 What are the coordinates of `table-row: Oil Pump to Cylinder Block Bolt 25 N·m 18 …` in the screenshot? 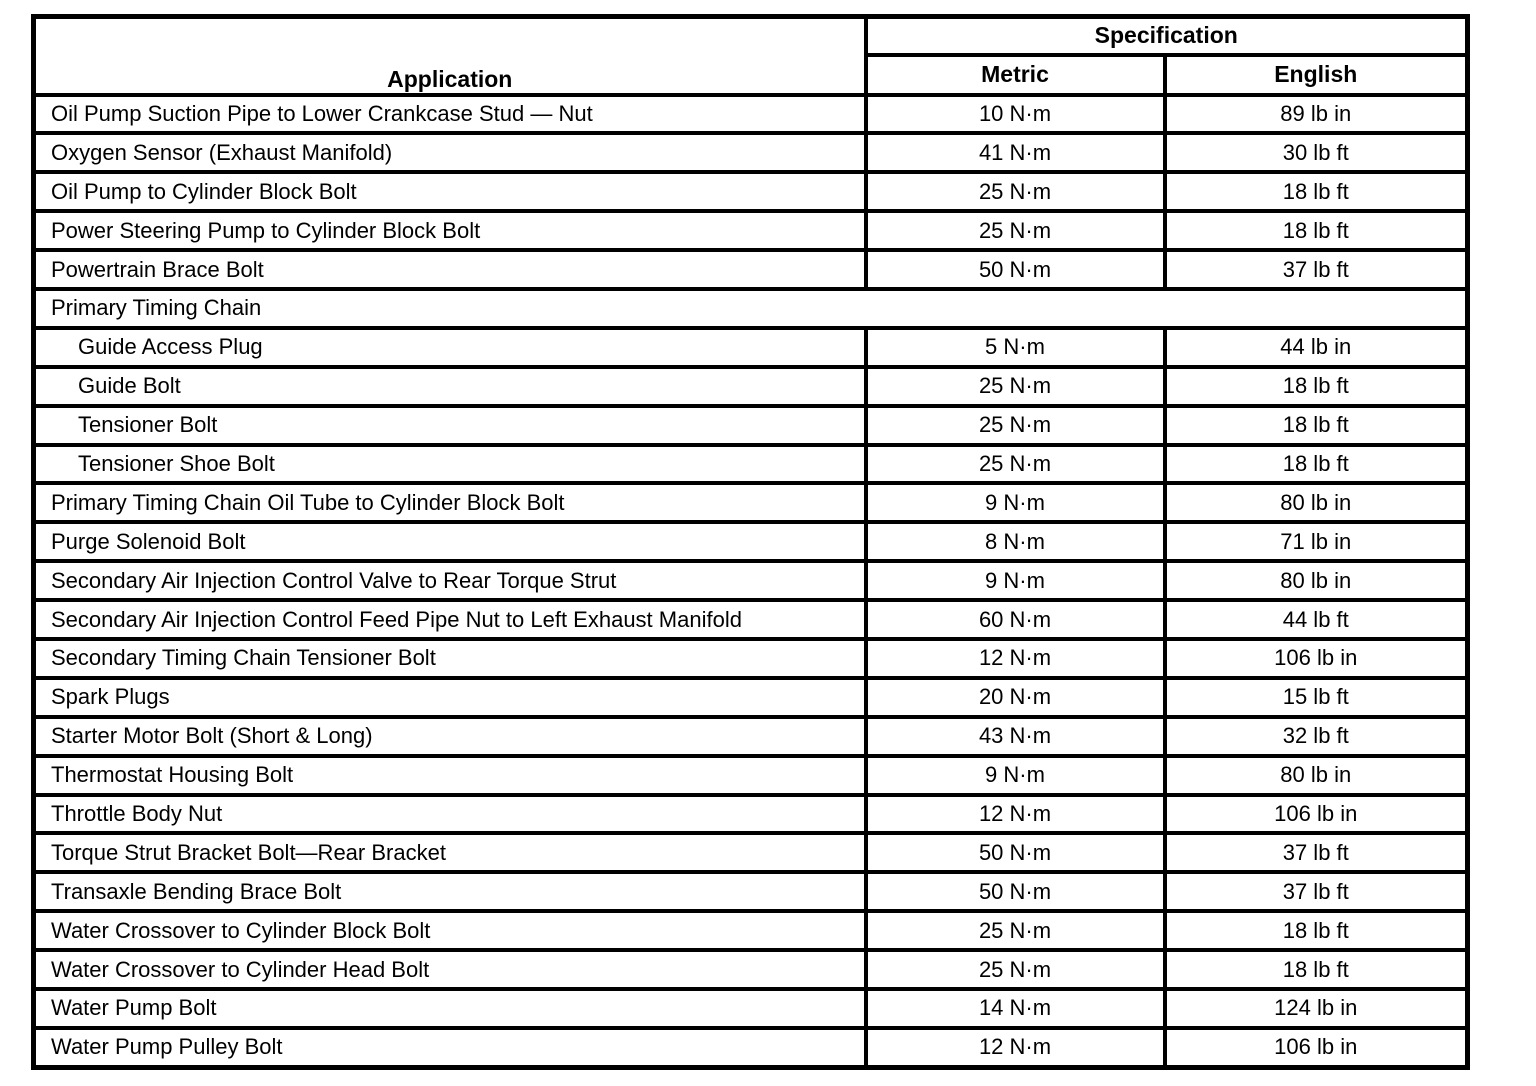 It's located at (750, 192).